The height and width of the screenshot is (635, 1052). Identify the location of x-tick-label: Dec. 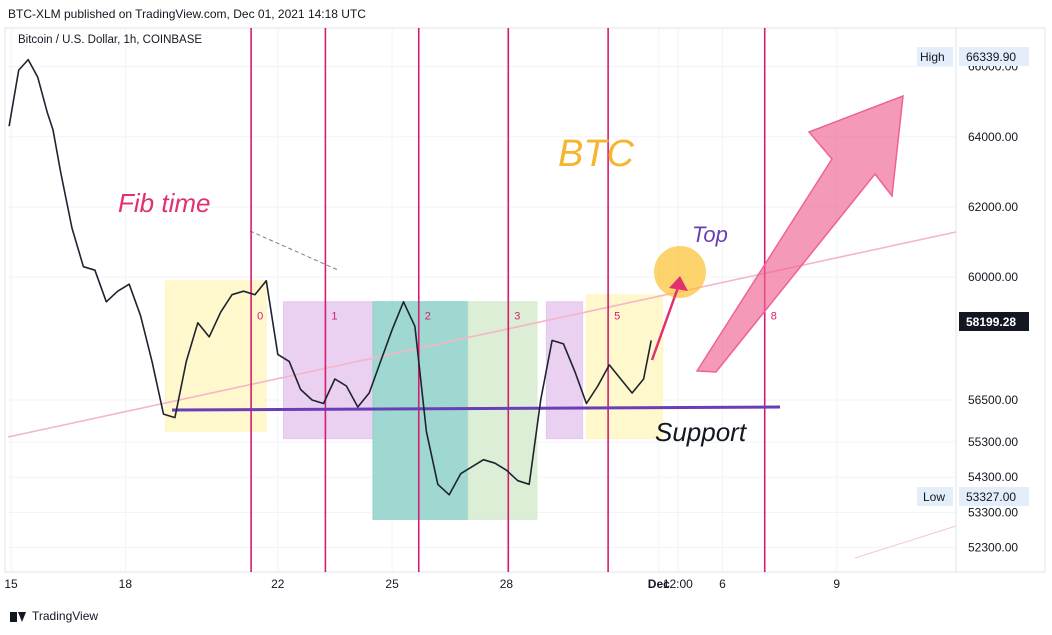
(659, 584).